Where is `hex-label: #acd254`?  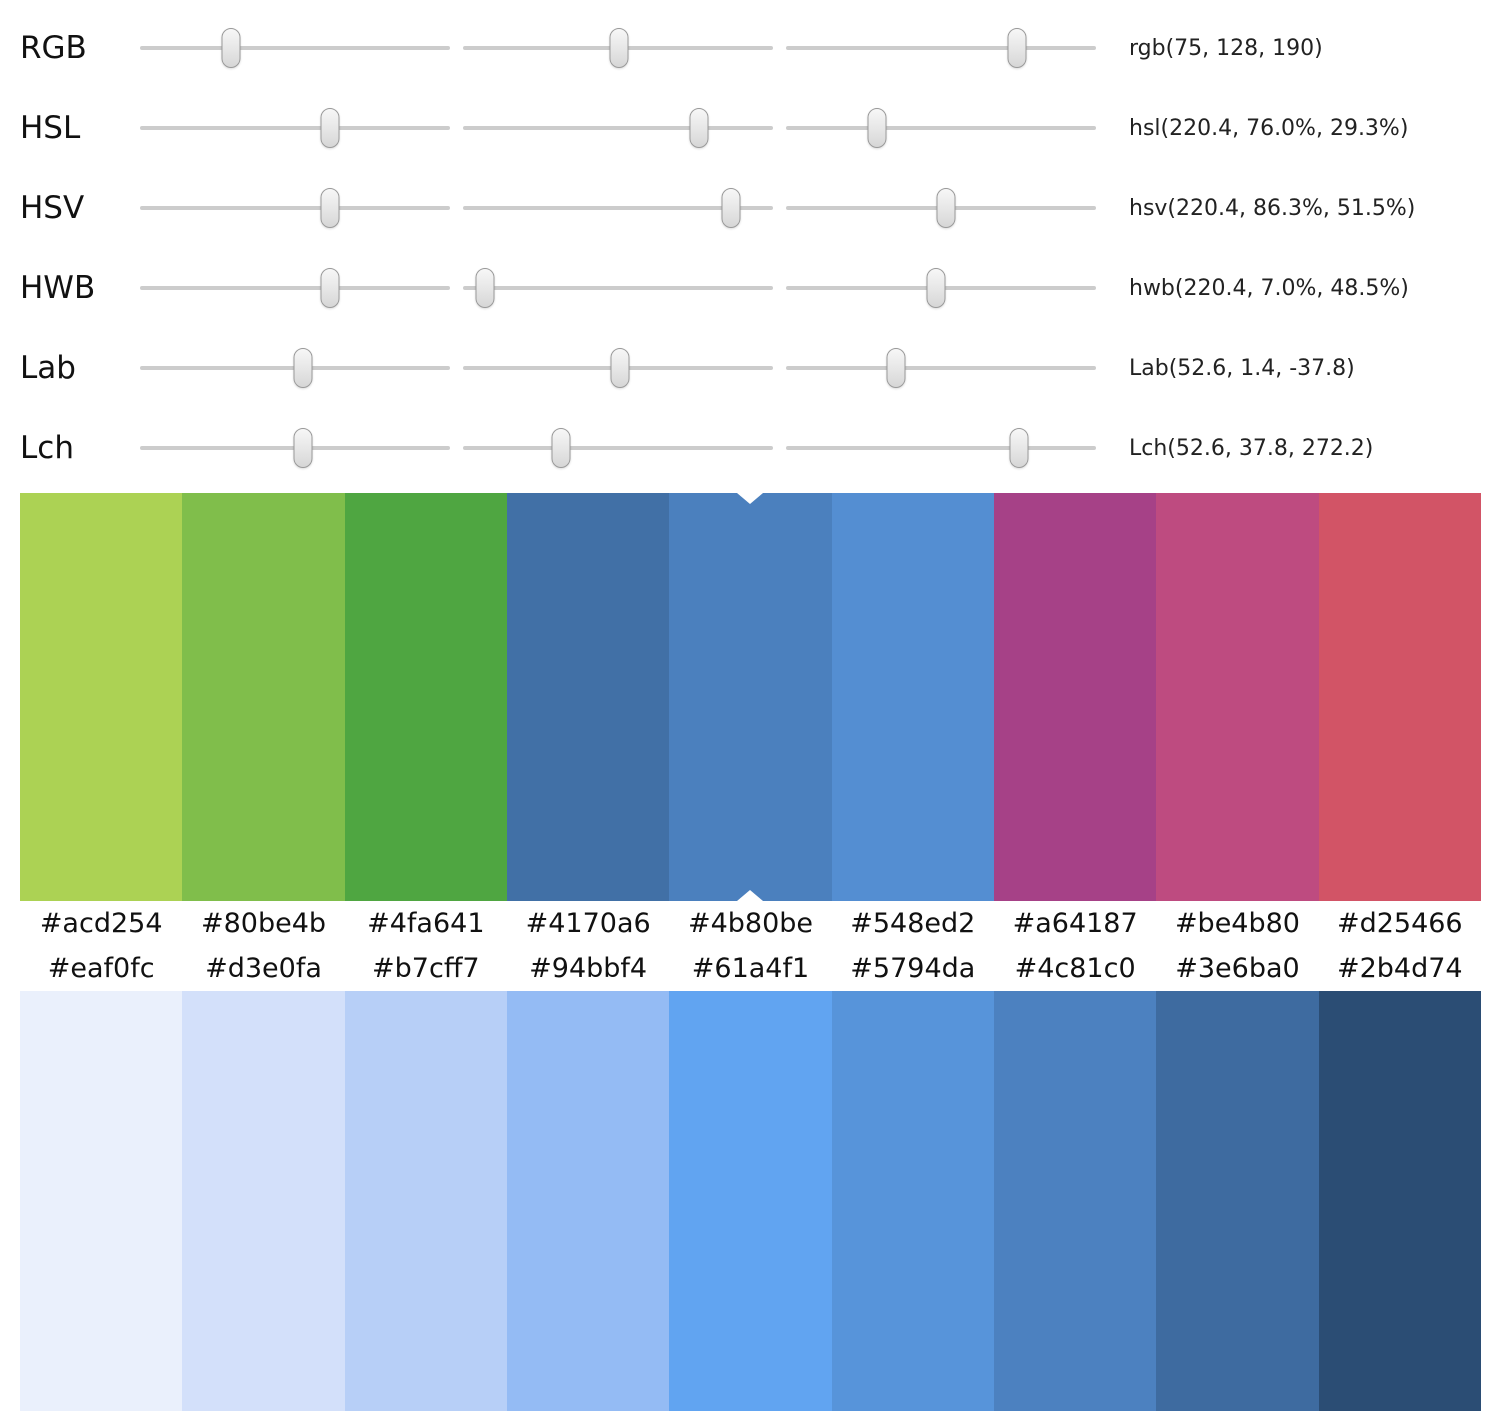 hex-label: #acd254 is located at coordinates (101, 923).